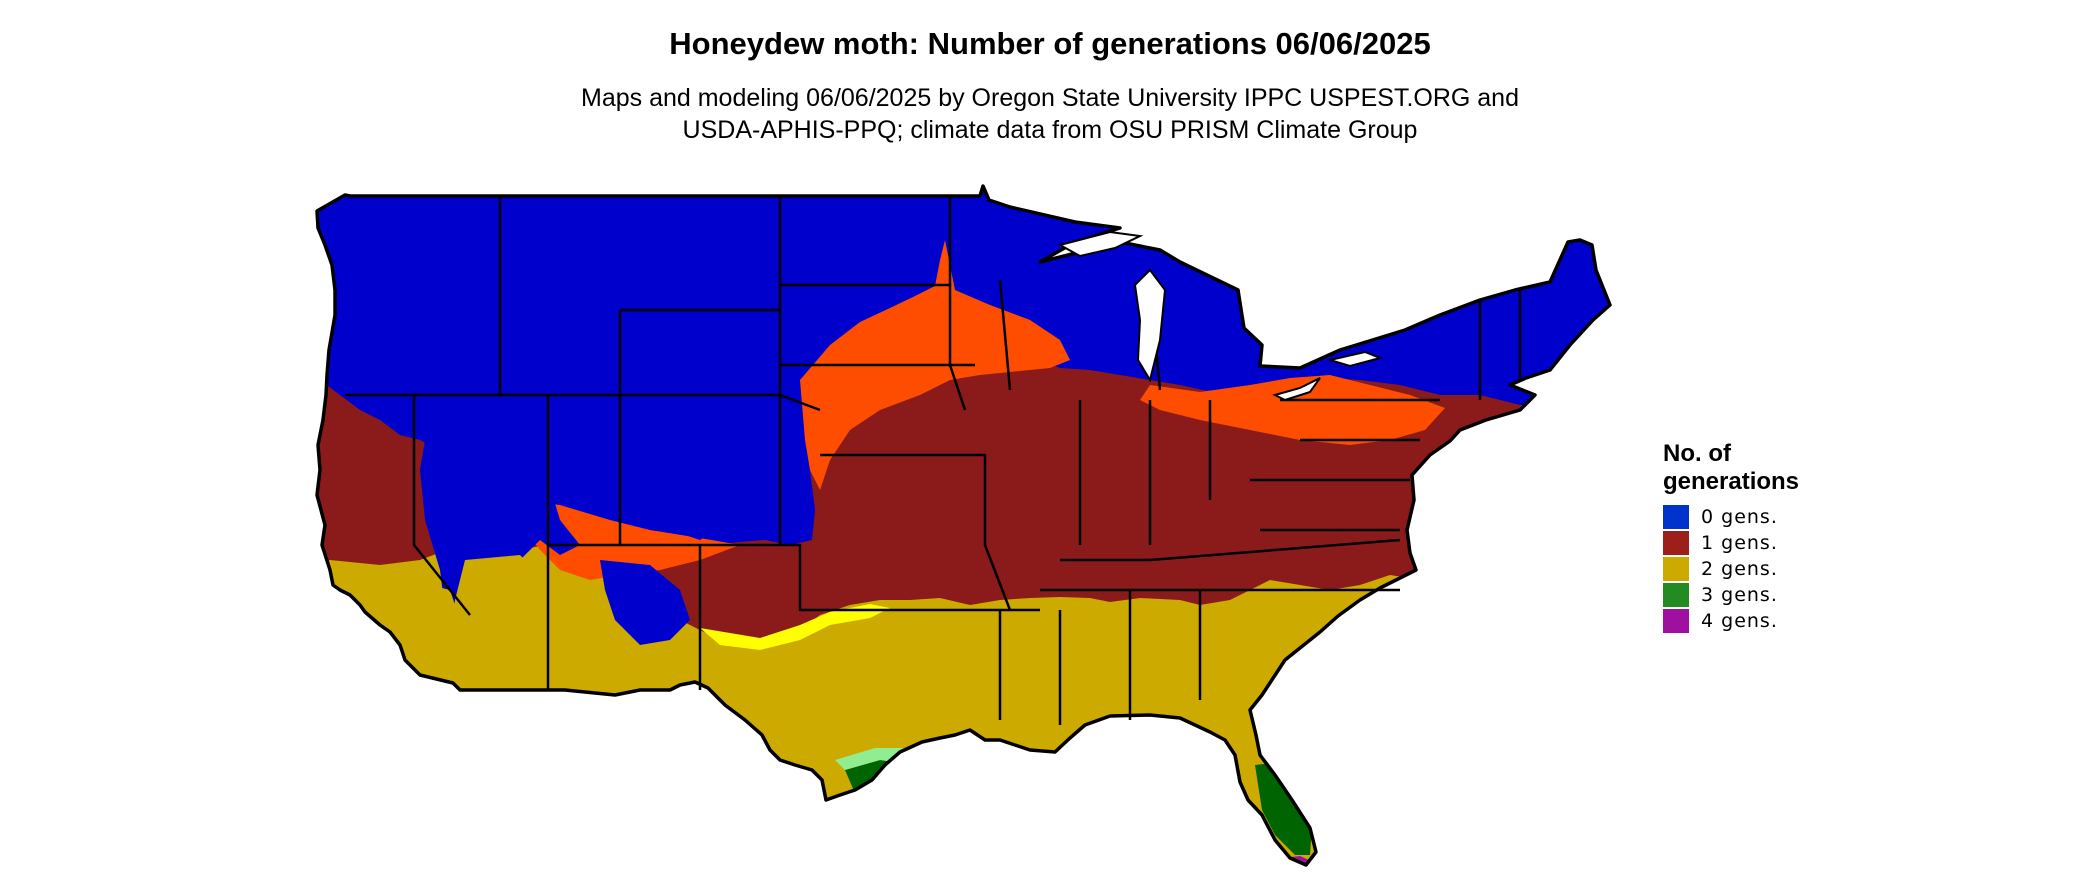 The image size is (2100, 892). Describe the element at coordinates (441, 505) in the screenshot. I see `border-ca-nv` at that location.